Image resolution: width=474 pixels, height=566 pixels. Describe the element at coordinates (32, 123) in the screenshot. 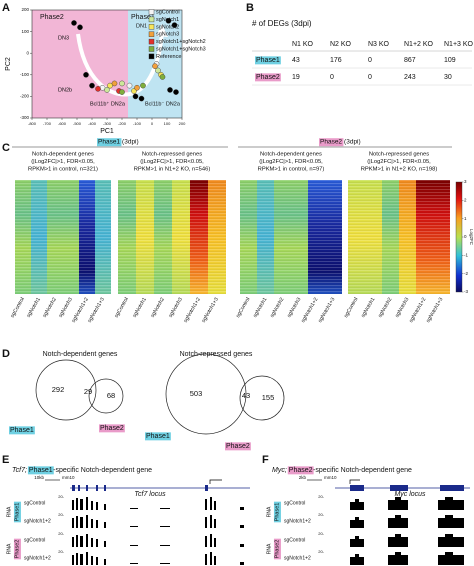

I see `x-tick-label: -800` at that location.